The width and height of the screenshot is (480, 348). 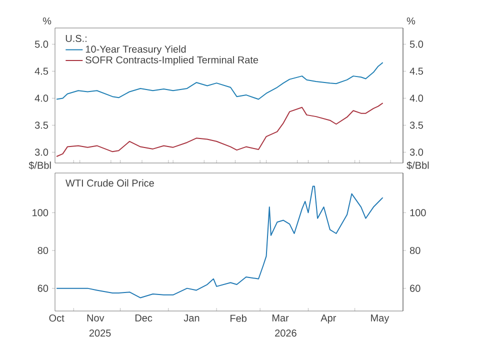 What do you see at coordinates (47, 20) in the screenshot?
I see `y-axis-title: %` at bounding box center [47, 20].